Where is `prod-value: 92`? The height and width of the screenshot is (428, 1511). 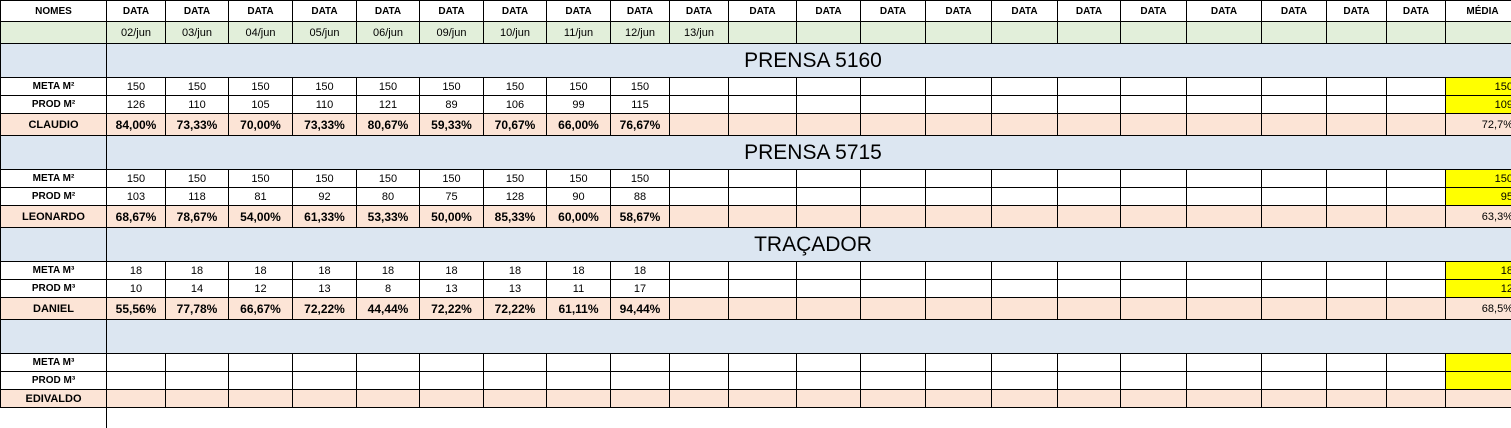 prod-value: 92 is located at coordinates (325, 197).